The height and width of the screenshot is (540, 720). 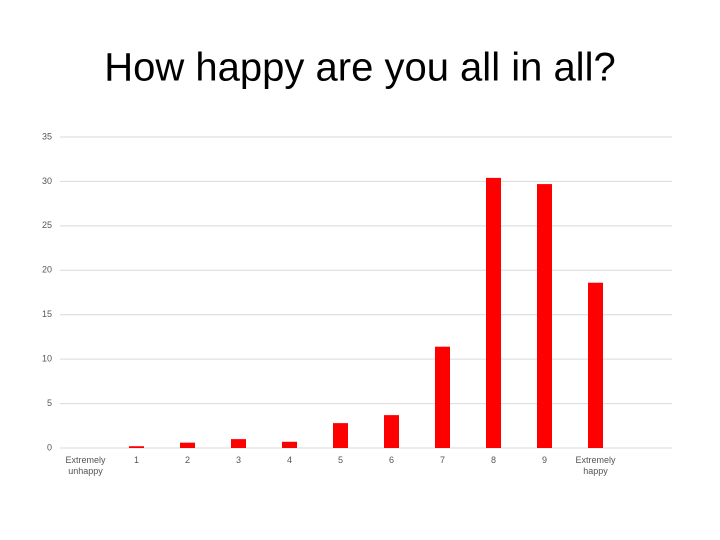 I want to click on x-tick-label: 8, so click(x=493, y=460).